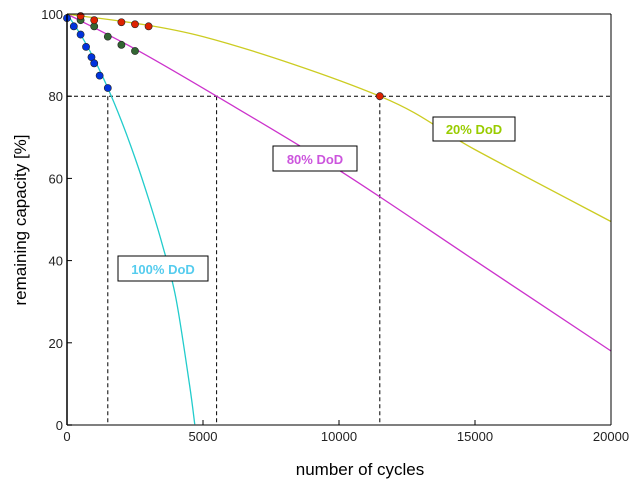  Describe the element at coordinates (52, 14) in the screenshot. I see `y-tick-label: 100` at that location.